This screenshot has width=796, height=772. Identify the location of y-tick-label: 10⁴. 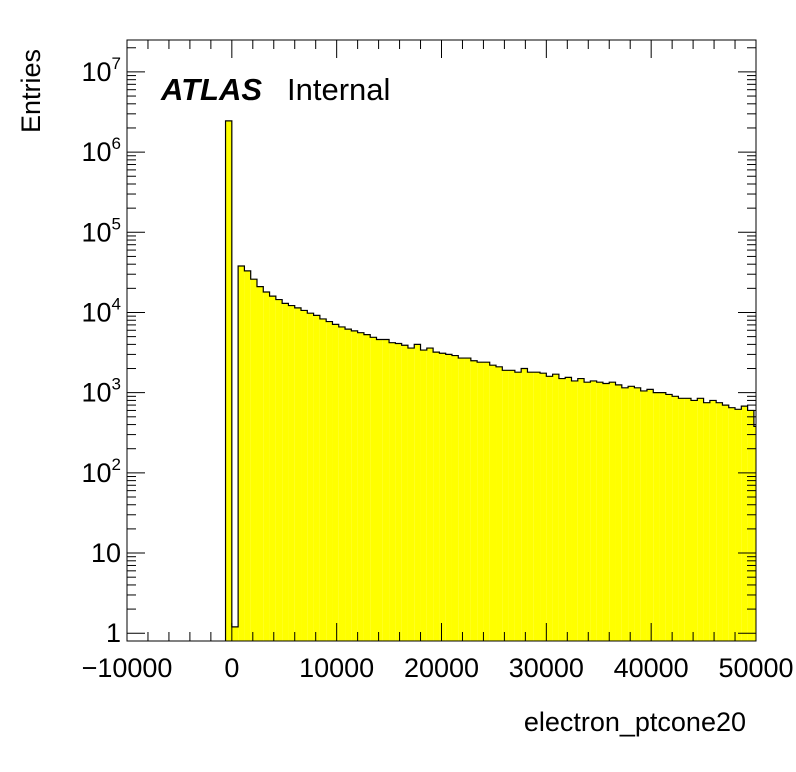
(101, 310).